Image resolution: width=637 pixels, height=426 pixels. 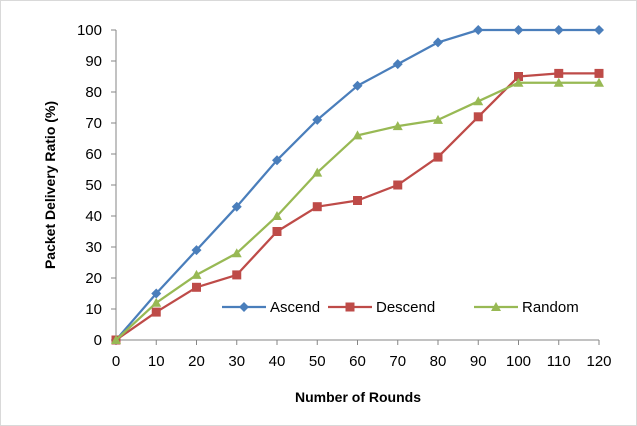 What do you see at coordinates (236, 361) in the screenshot?
I see `x-tick-label: 30` at bounding box center [236, 361].